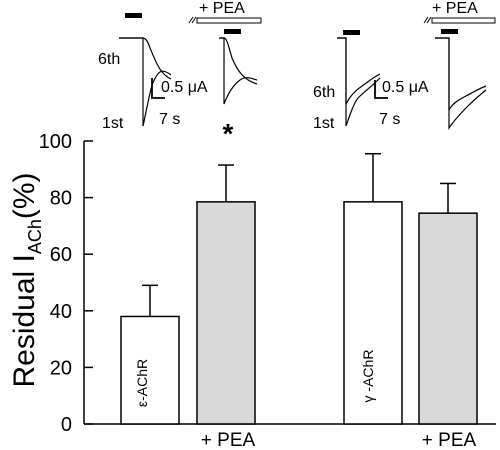  What do you see at coordinates (427, 20) in the screenshot?
I see `pea-break-right` at bounding box center [427, 20].